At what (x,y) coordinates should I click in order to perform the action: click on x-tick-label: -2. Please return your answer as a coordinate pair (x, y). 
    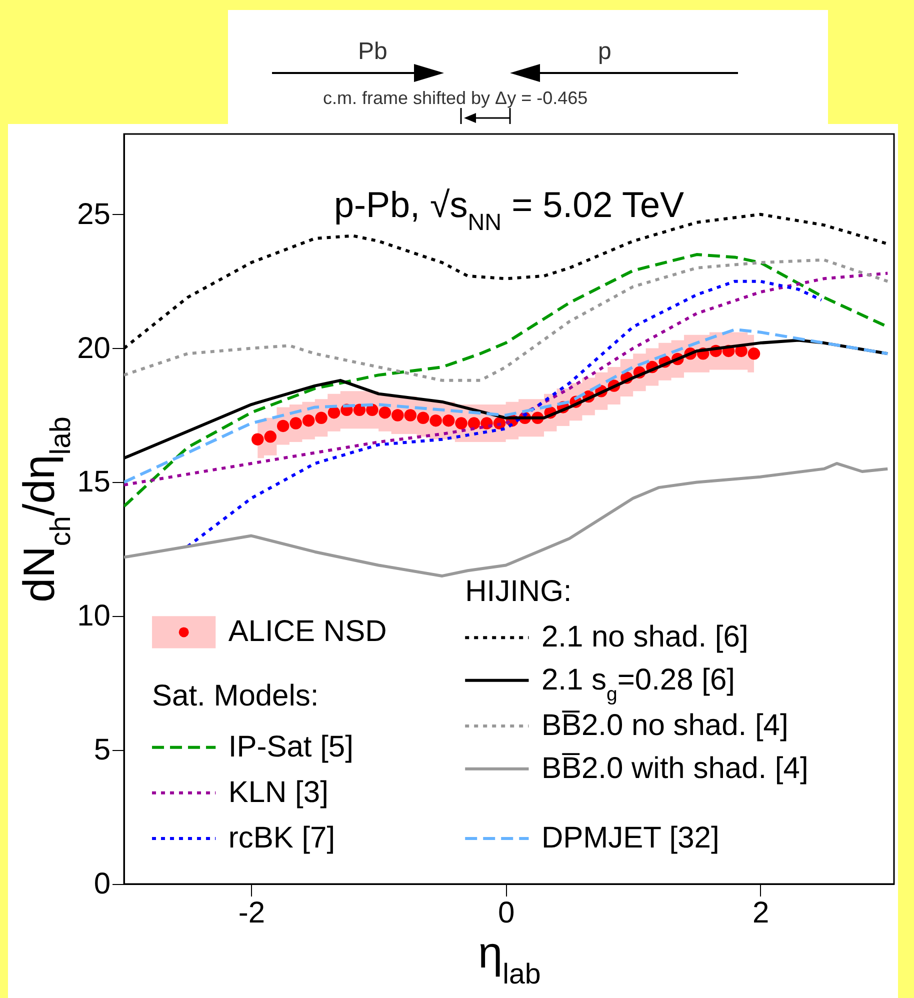
    Looking at the image, I should click on (252, 913).